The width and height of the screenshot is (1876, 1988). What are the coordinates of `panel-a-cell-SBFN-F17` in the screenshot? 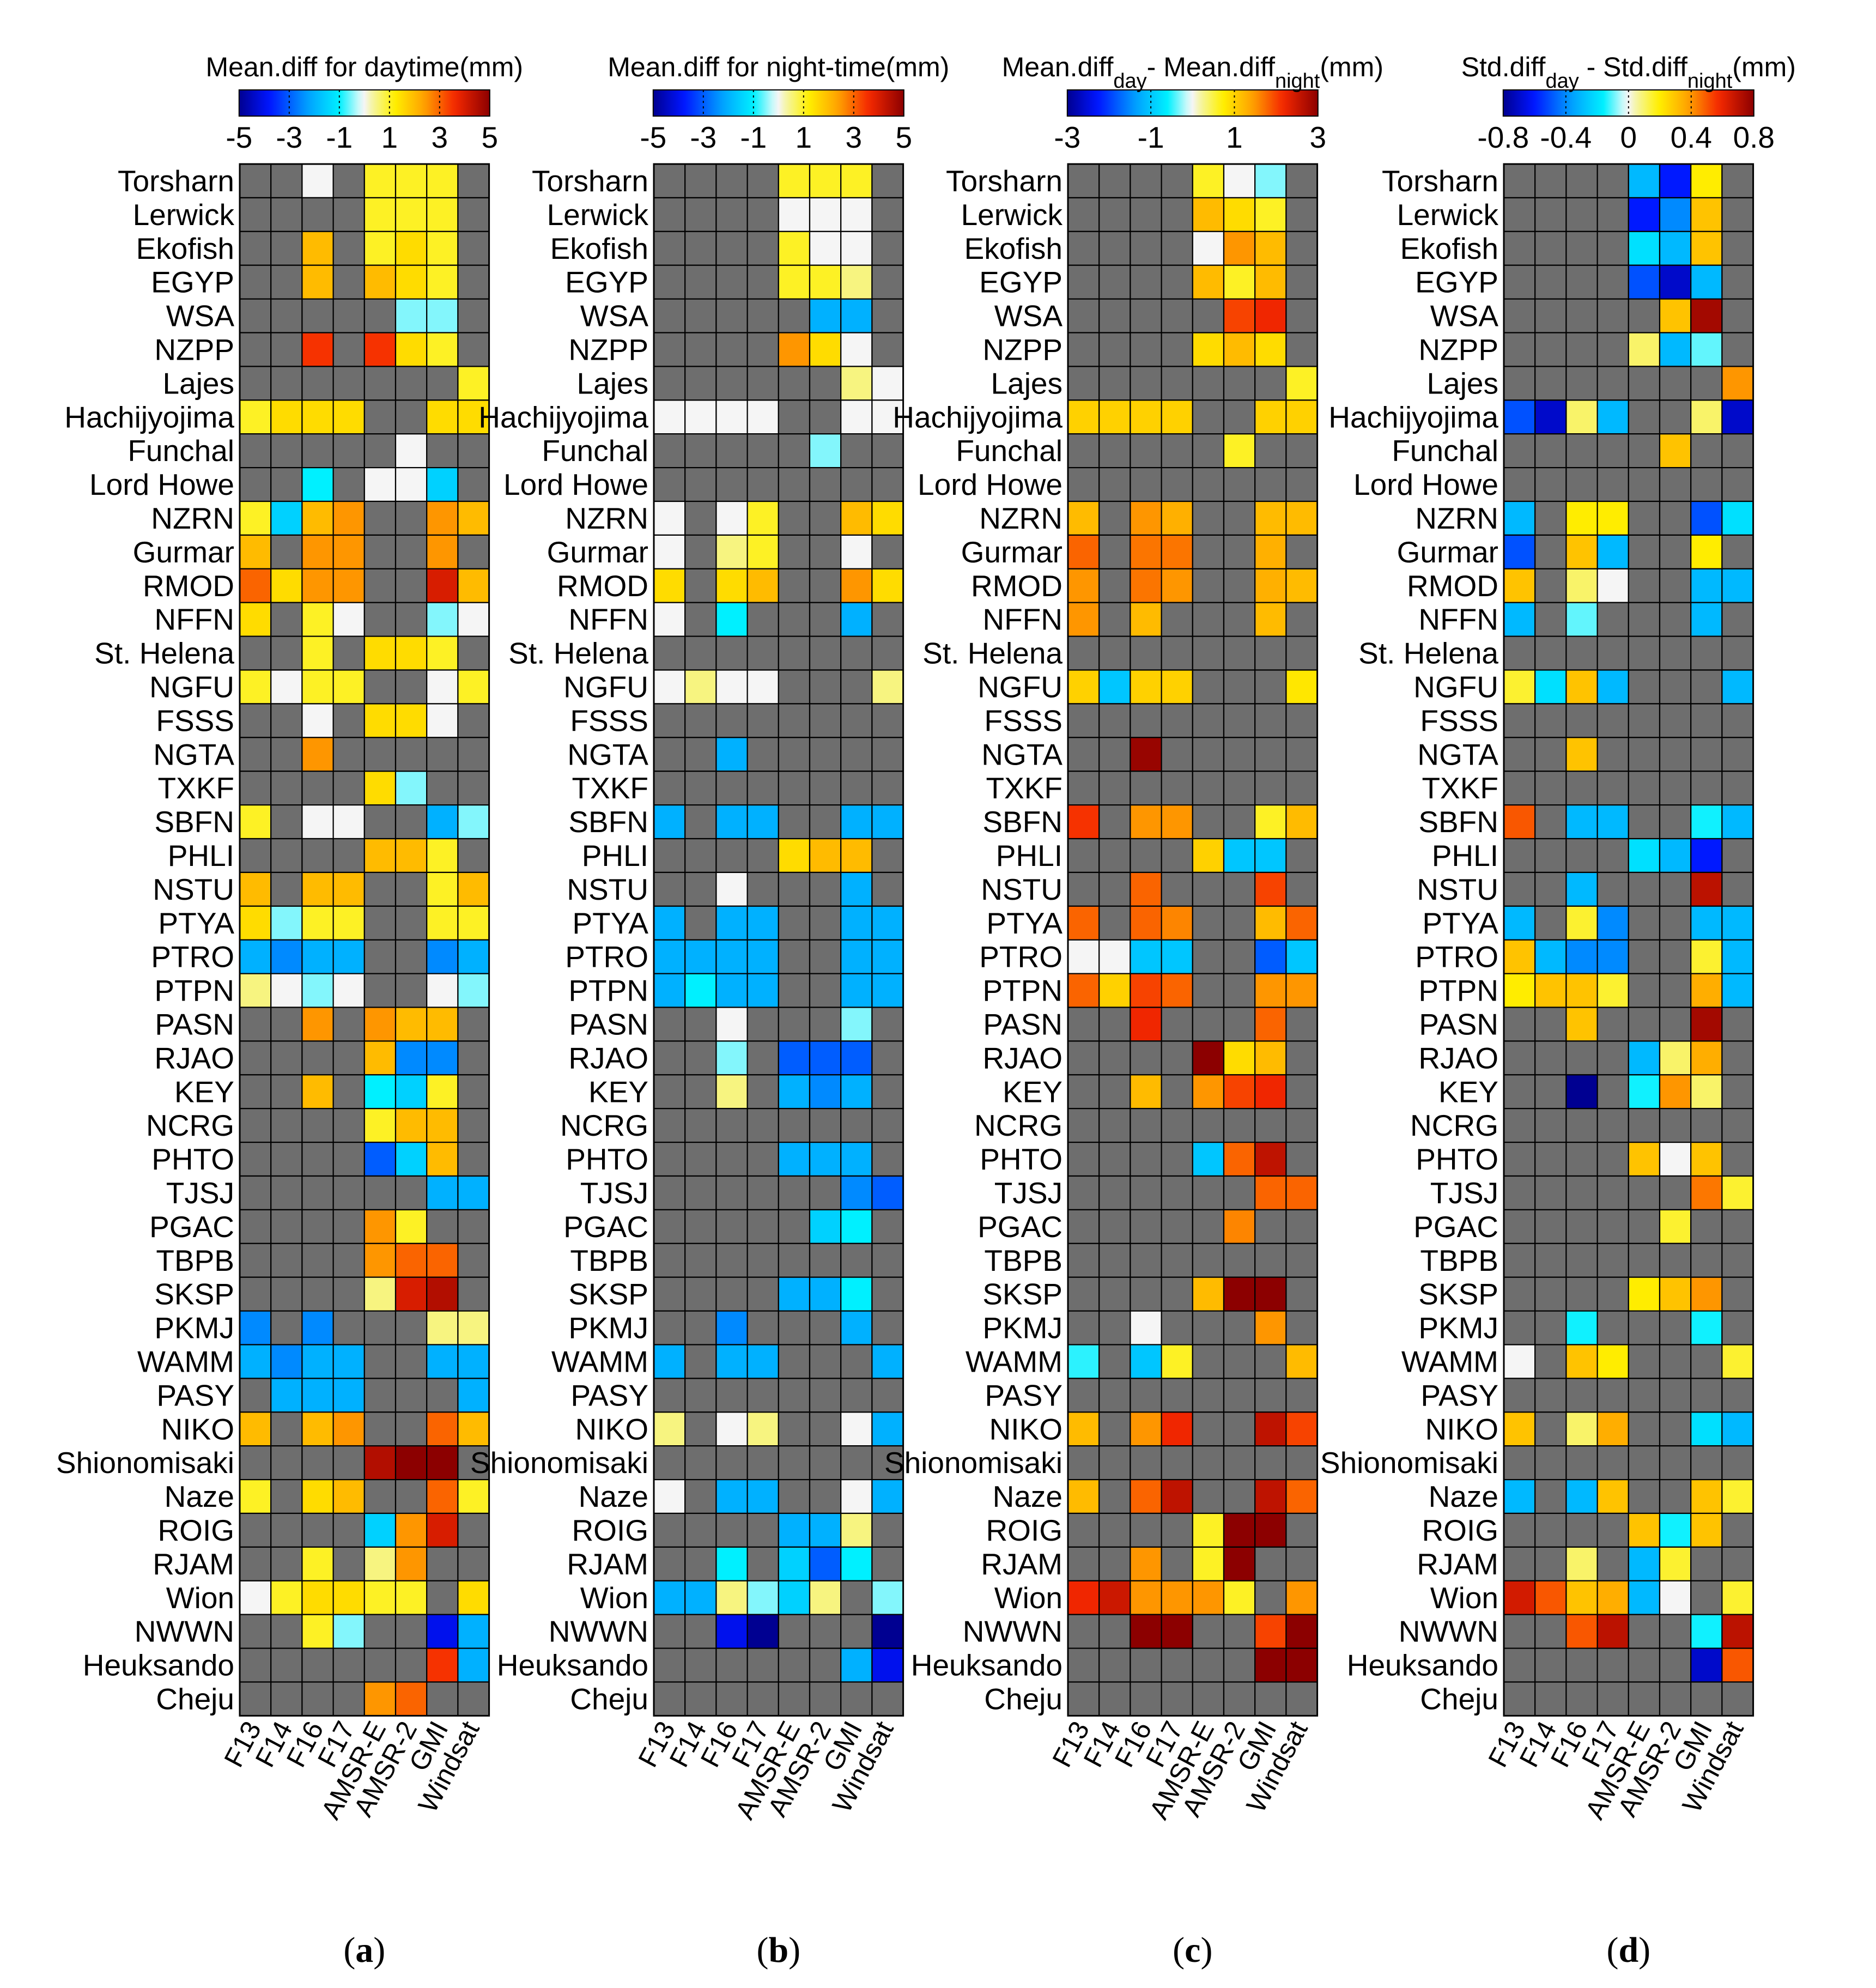 It's located at (348, 822).